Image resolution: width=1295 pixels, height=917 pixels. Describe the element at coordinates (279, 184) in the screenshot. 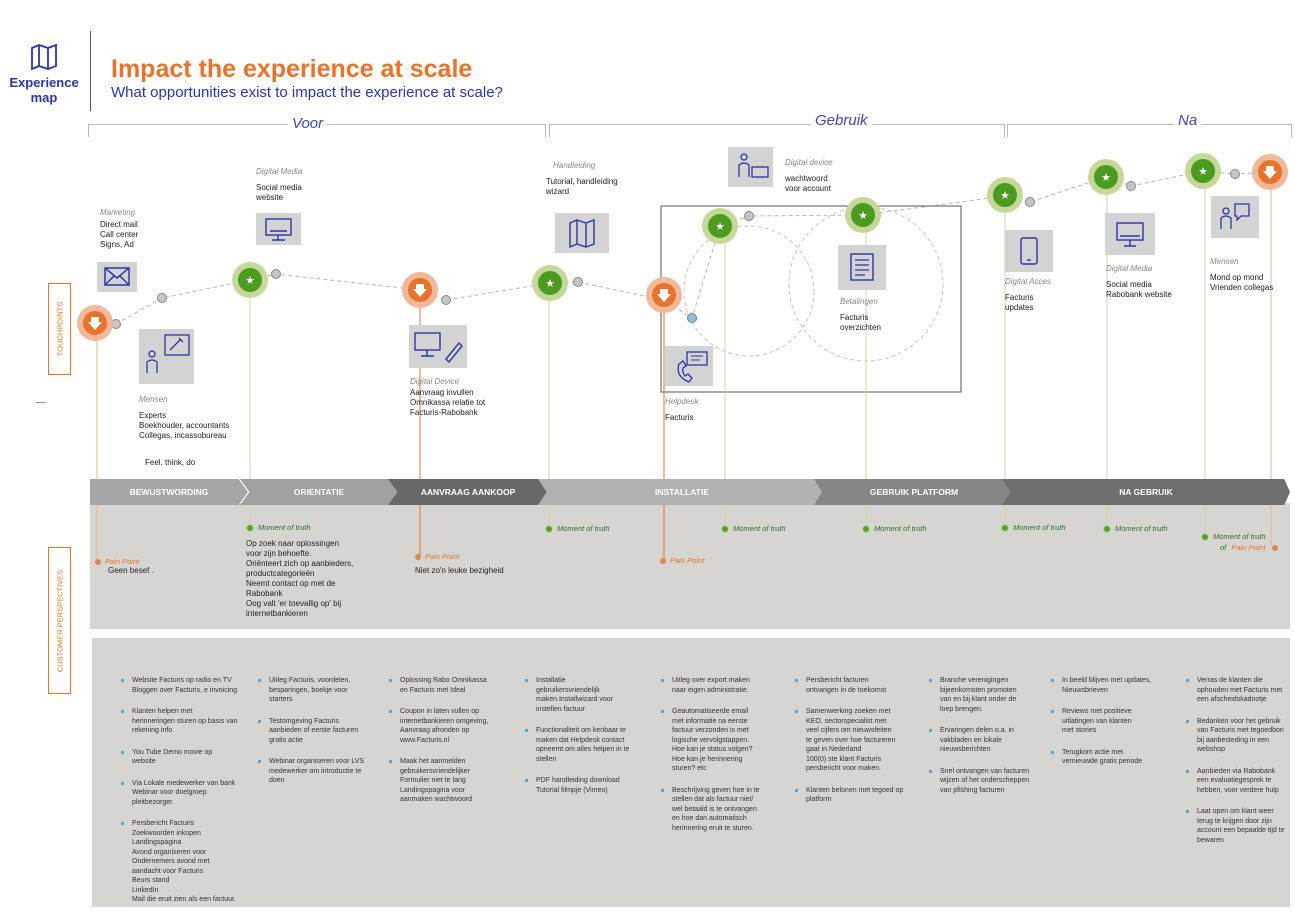

I see `tp-label-digital-media: Digital Media Social media website` at that location.